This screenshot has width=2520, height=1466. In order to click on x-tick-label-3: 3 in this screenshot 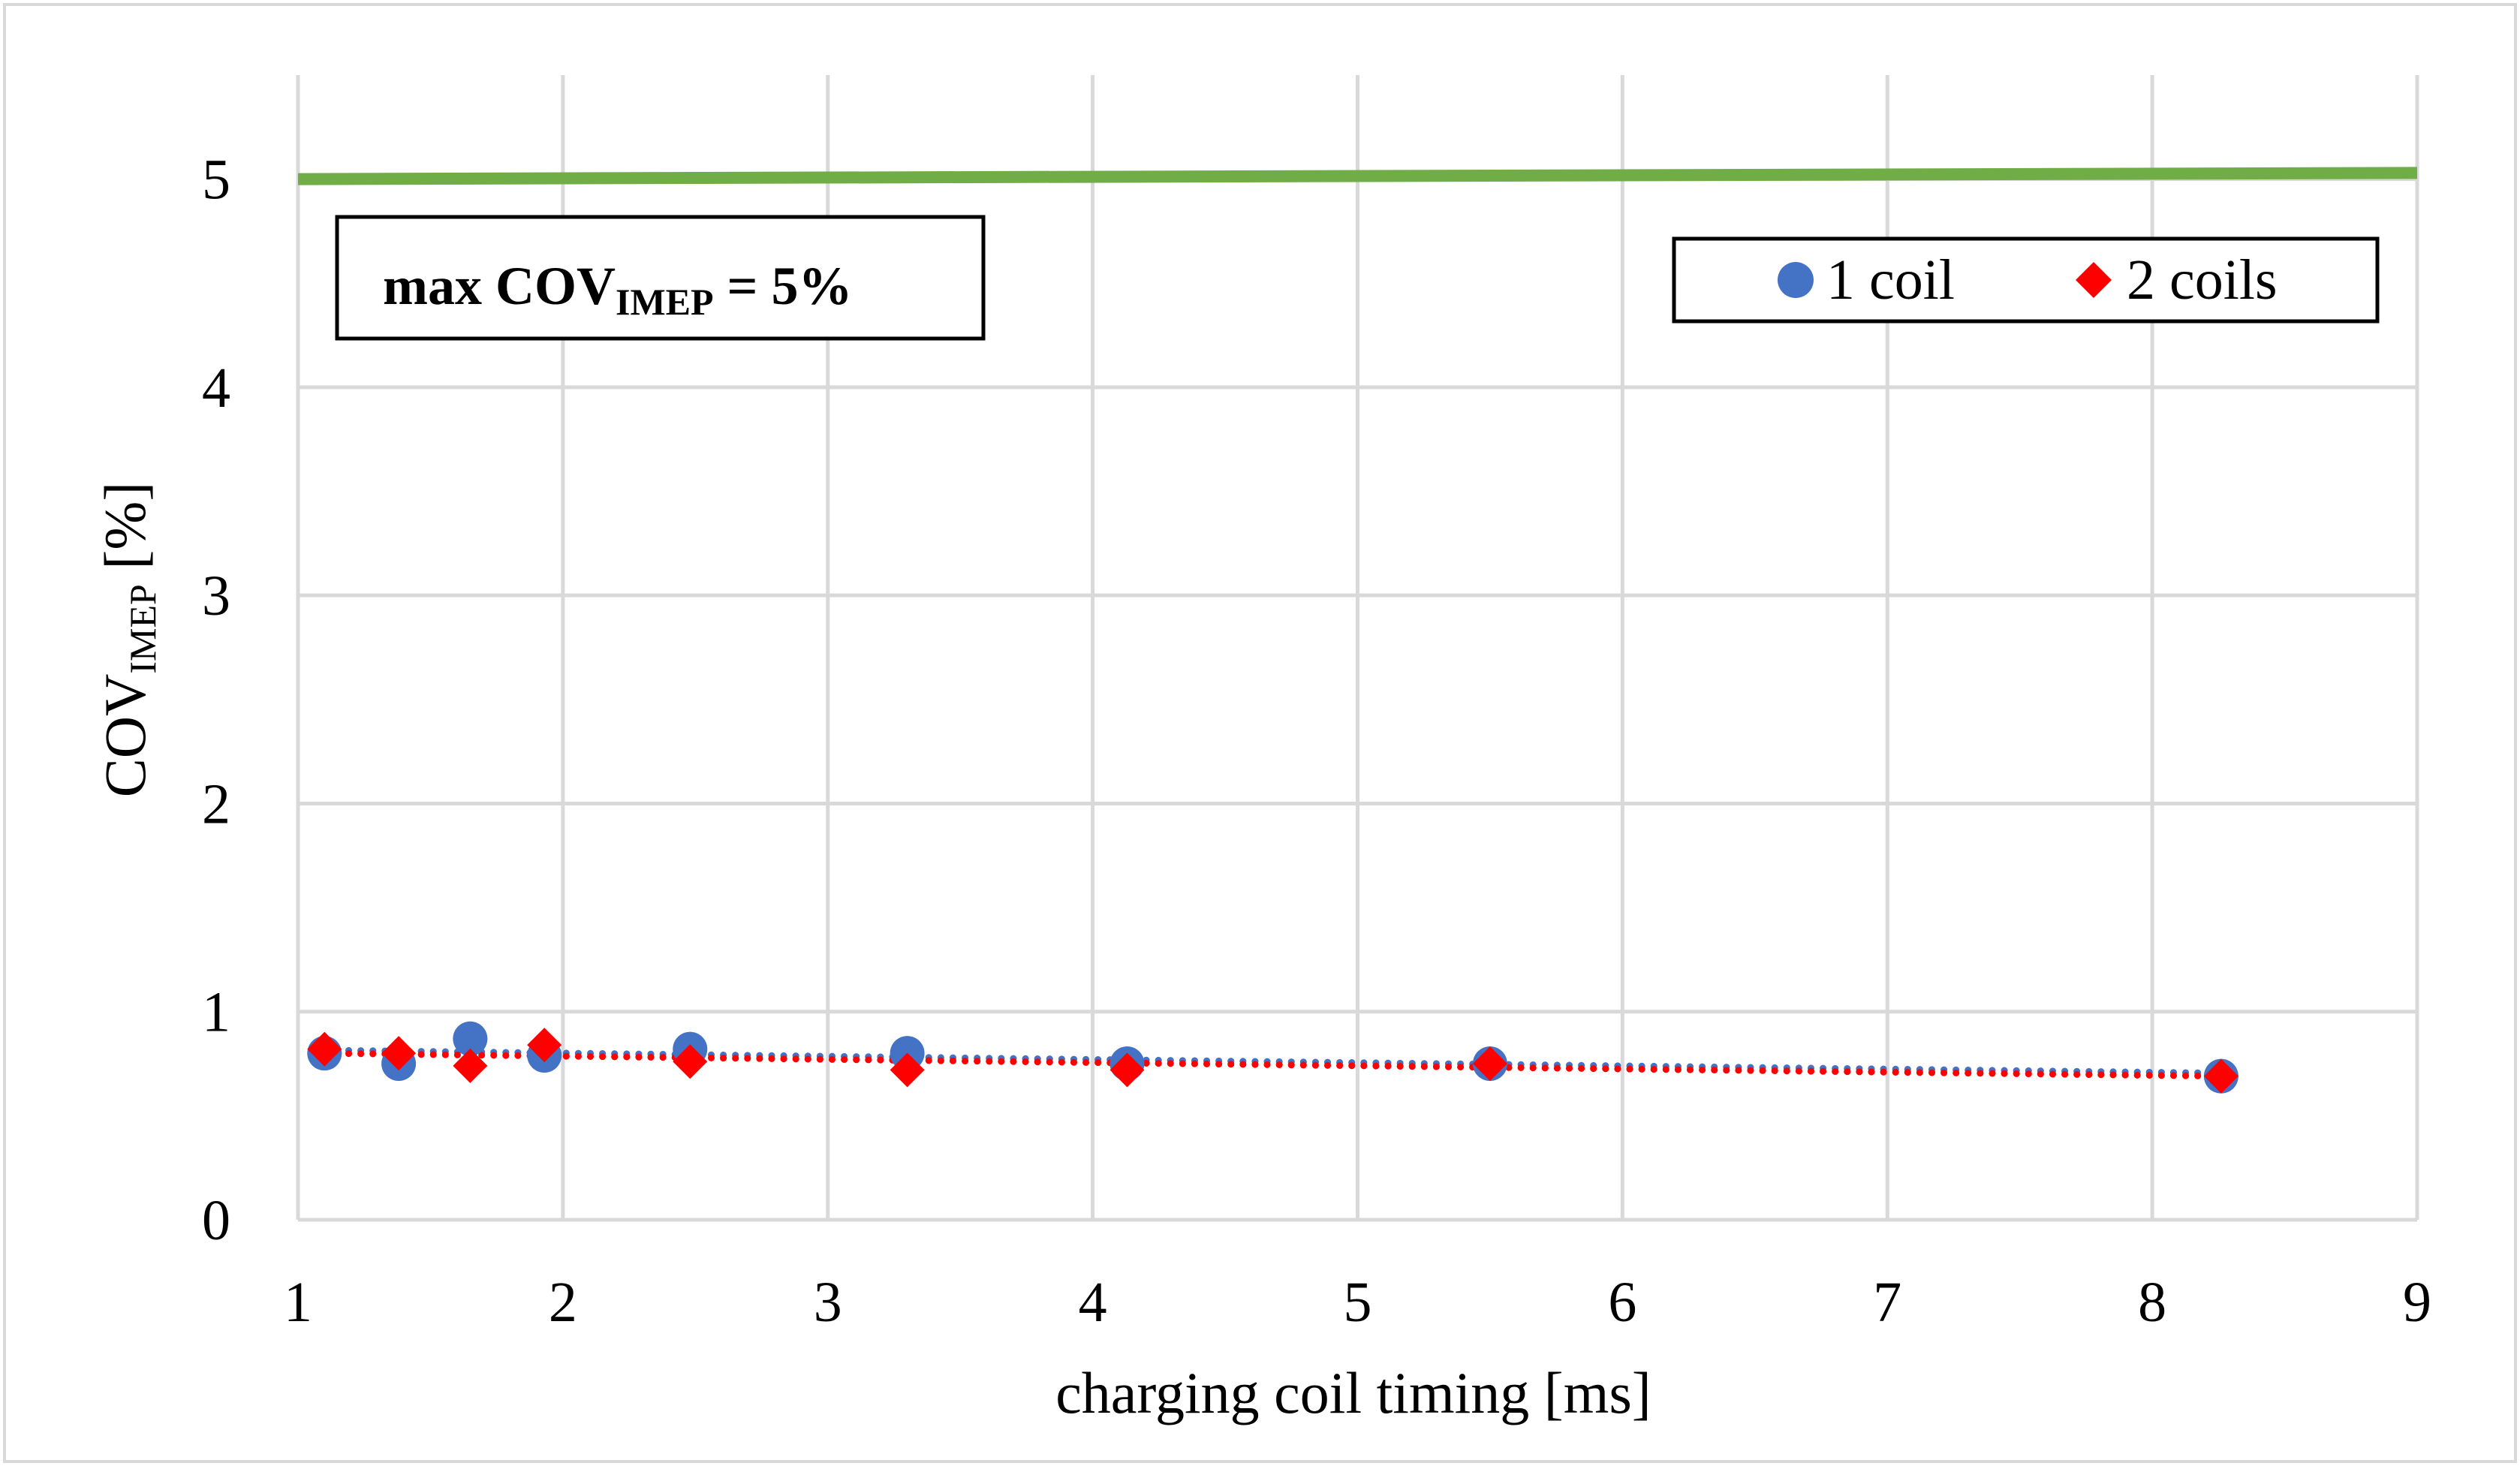, I will do `click(828, 1302)`.